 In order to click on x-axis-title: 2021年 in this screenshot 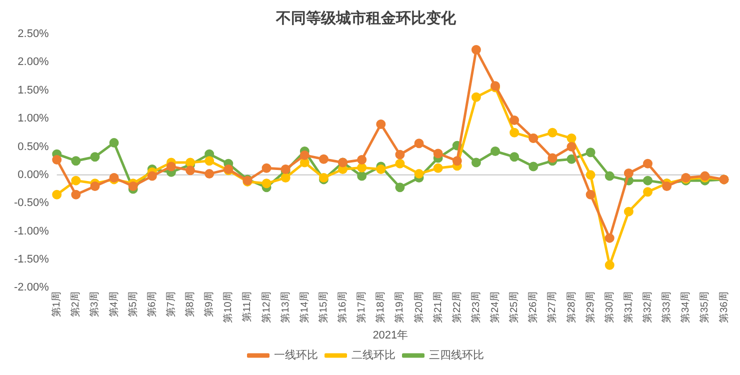, I will do `click(390, 335)`.